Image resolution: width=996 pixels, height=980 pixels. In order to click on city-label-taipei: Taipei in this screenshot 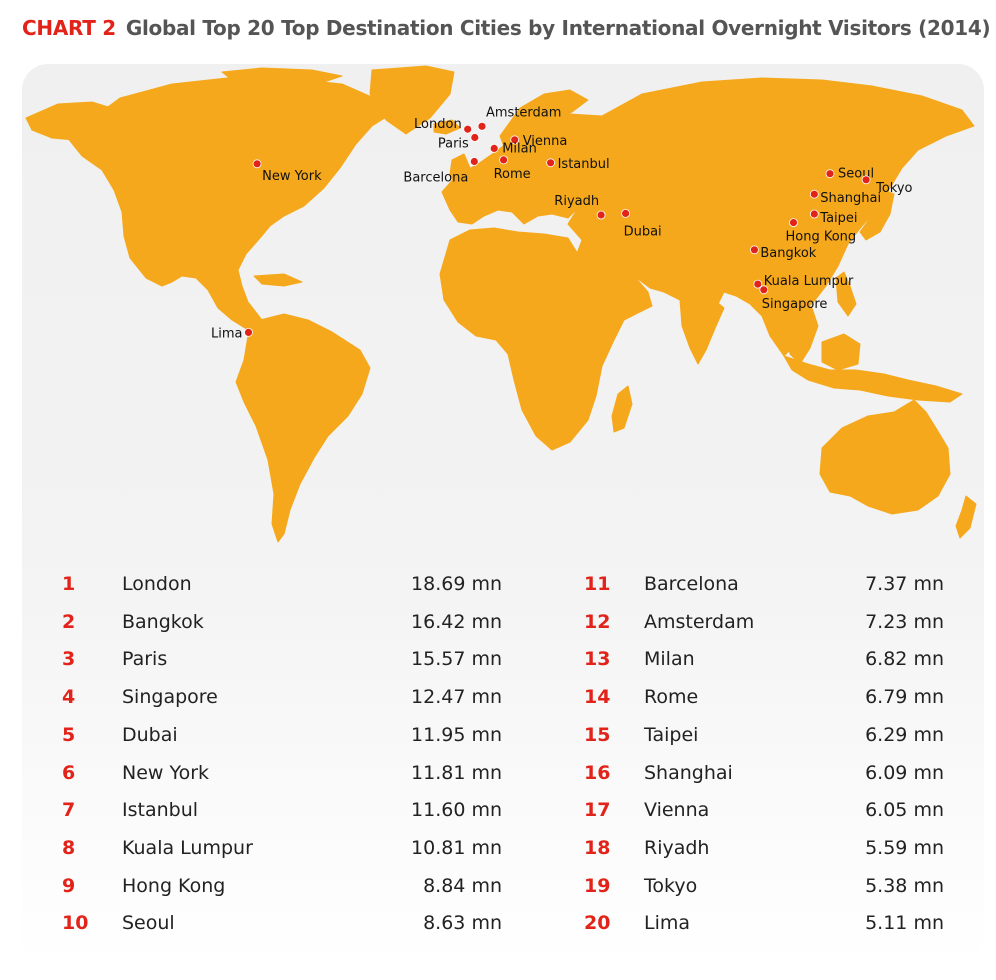, I will do `click(838, 218)`.